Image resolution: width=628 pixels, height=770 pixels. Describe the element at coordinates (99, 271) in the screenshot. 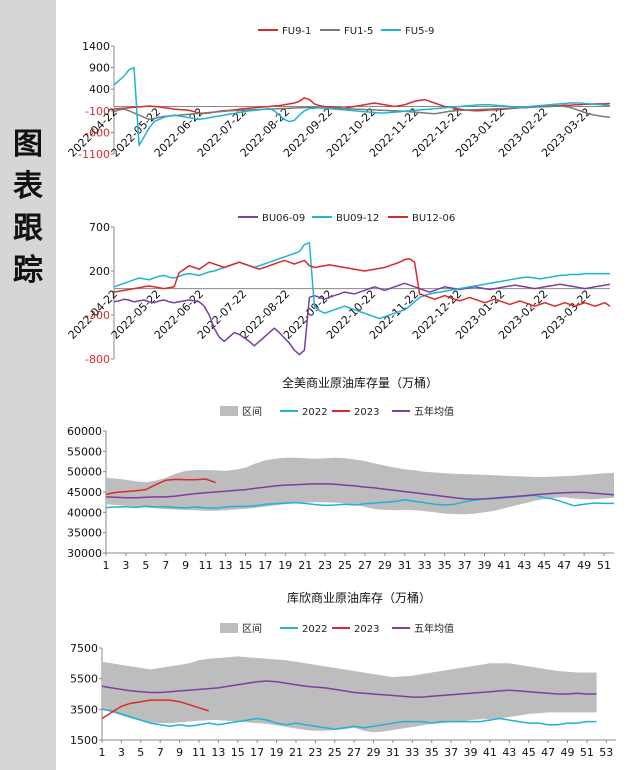

I see `y-tick-label: 200` at that location.